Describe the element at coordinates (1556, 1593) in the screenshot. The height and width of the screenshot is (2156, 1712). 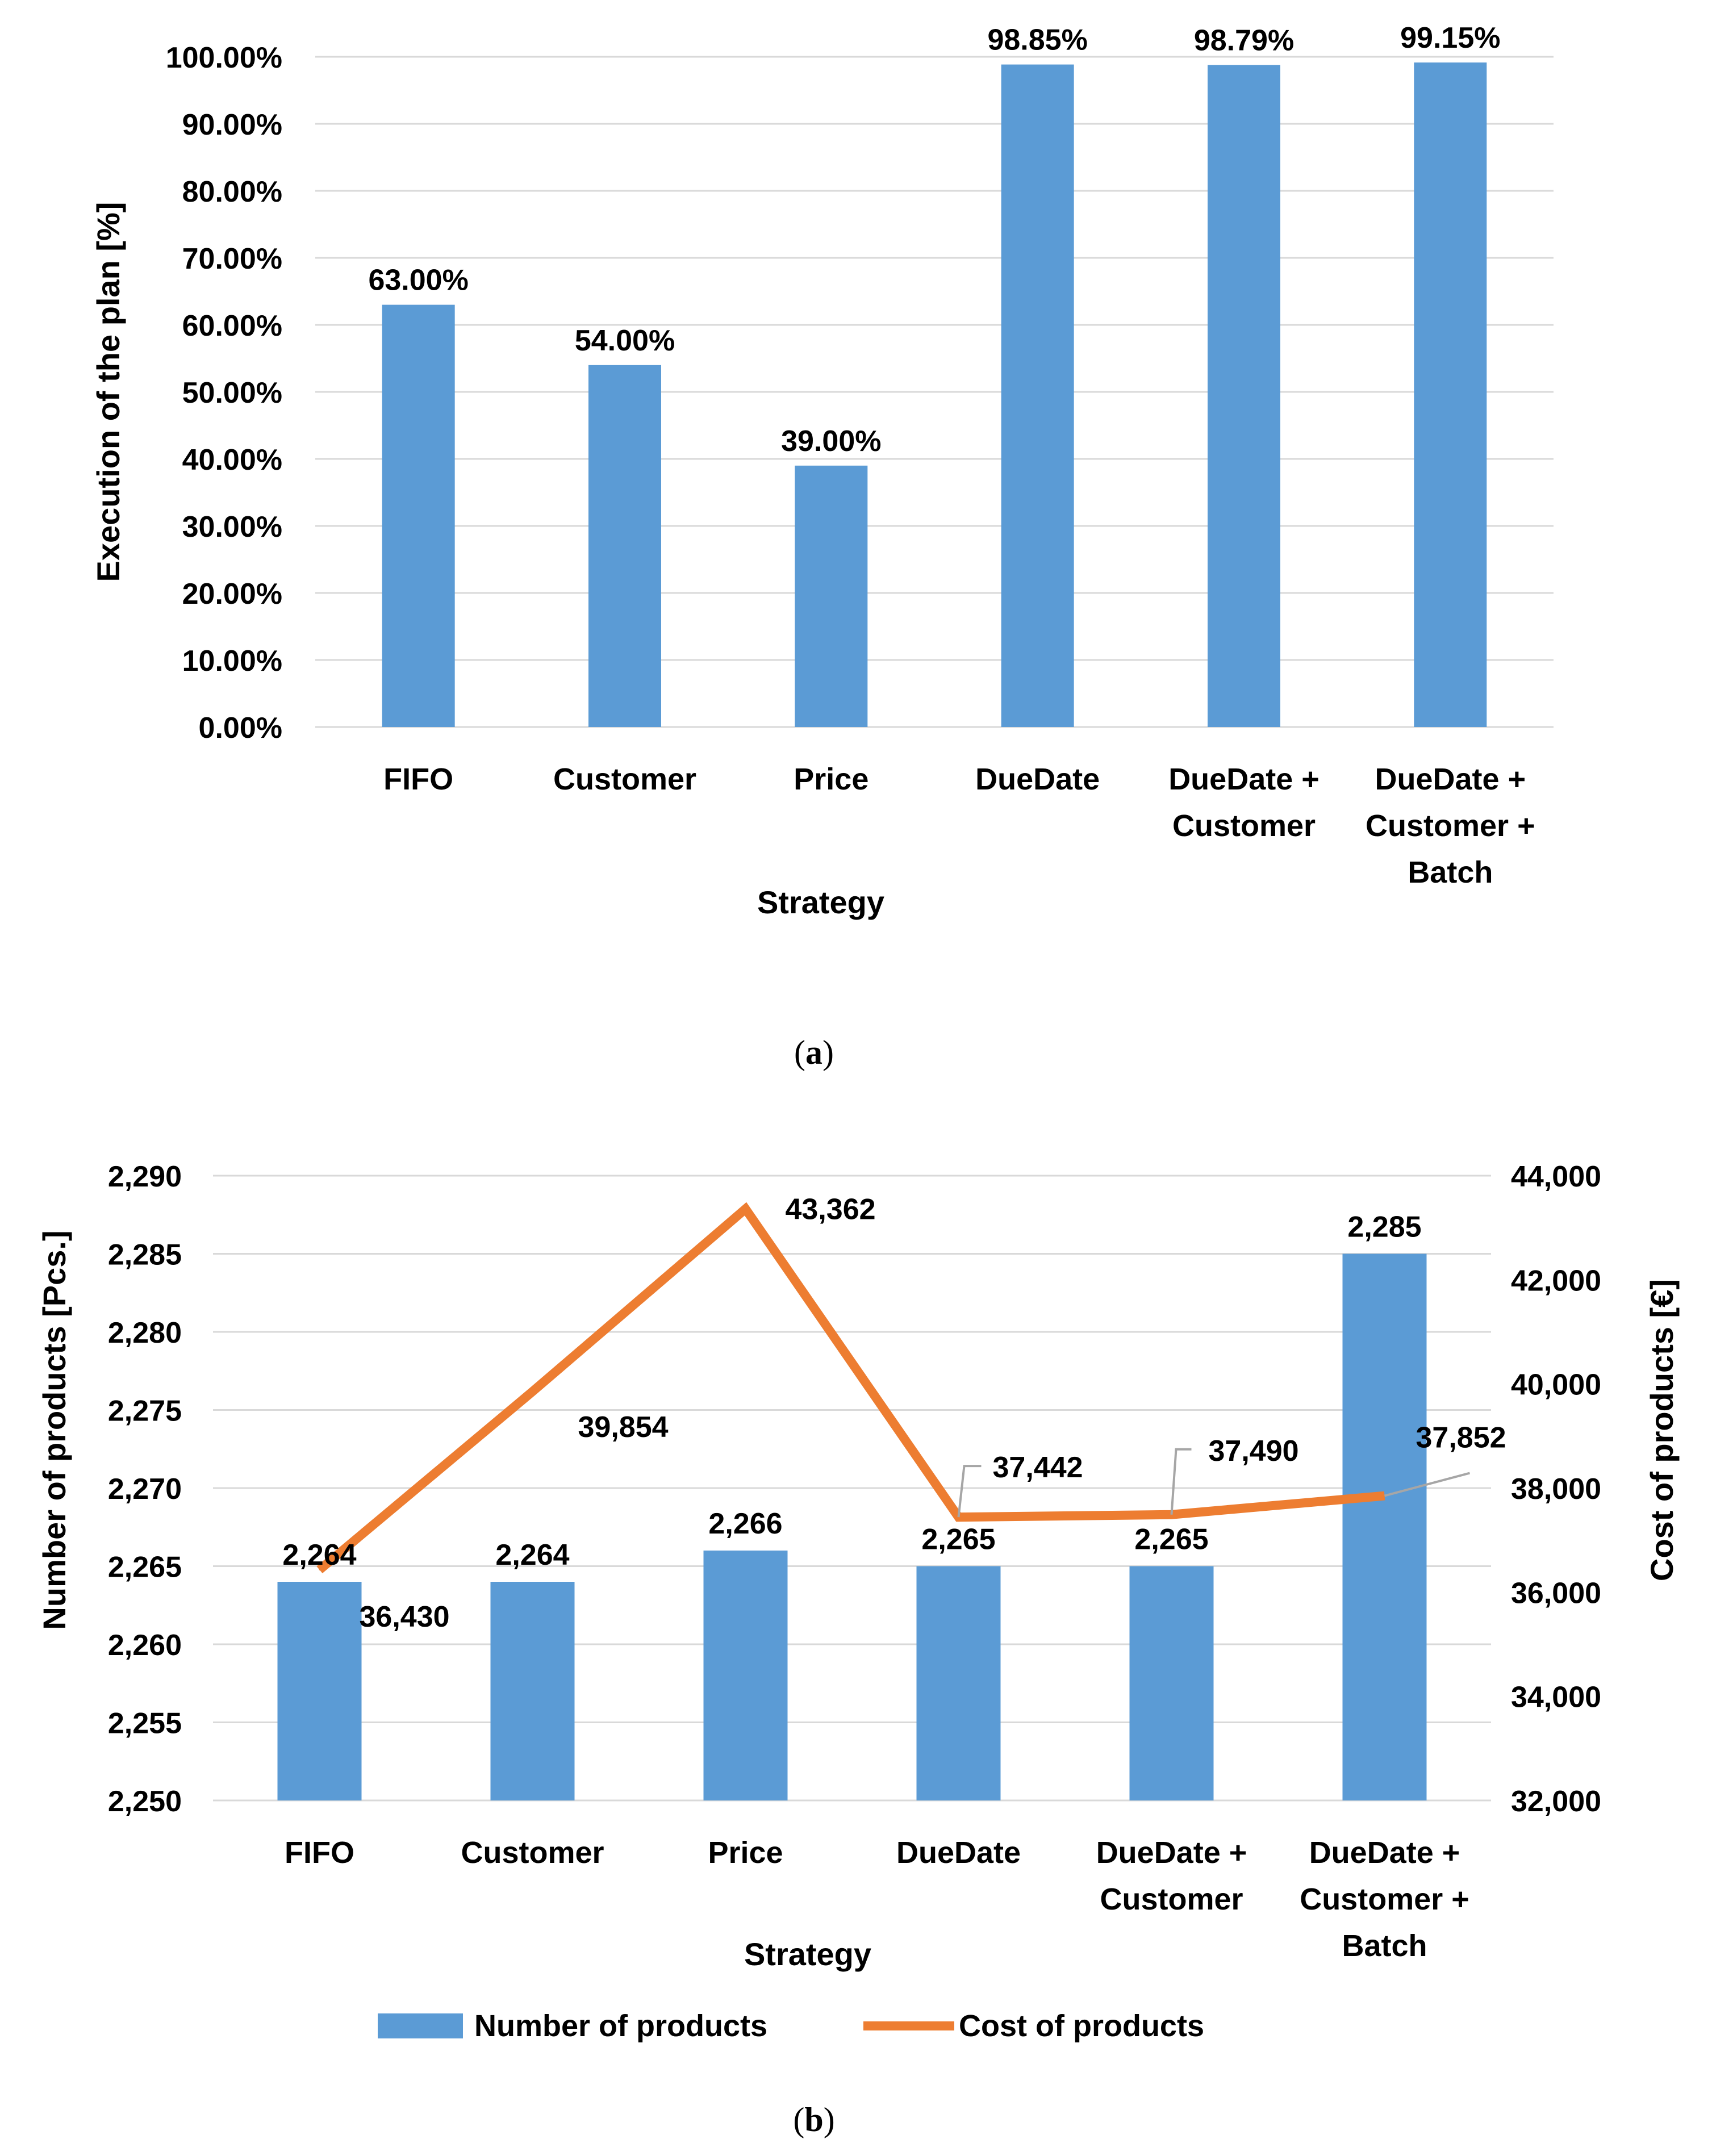
I see `chart-b-right-y-tick-label: 36,000` at that location.